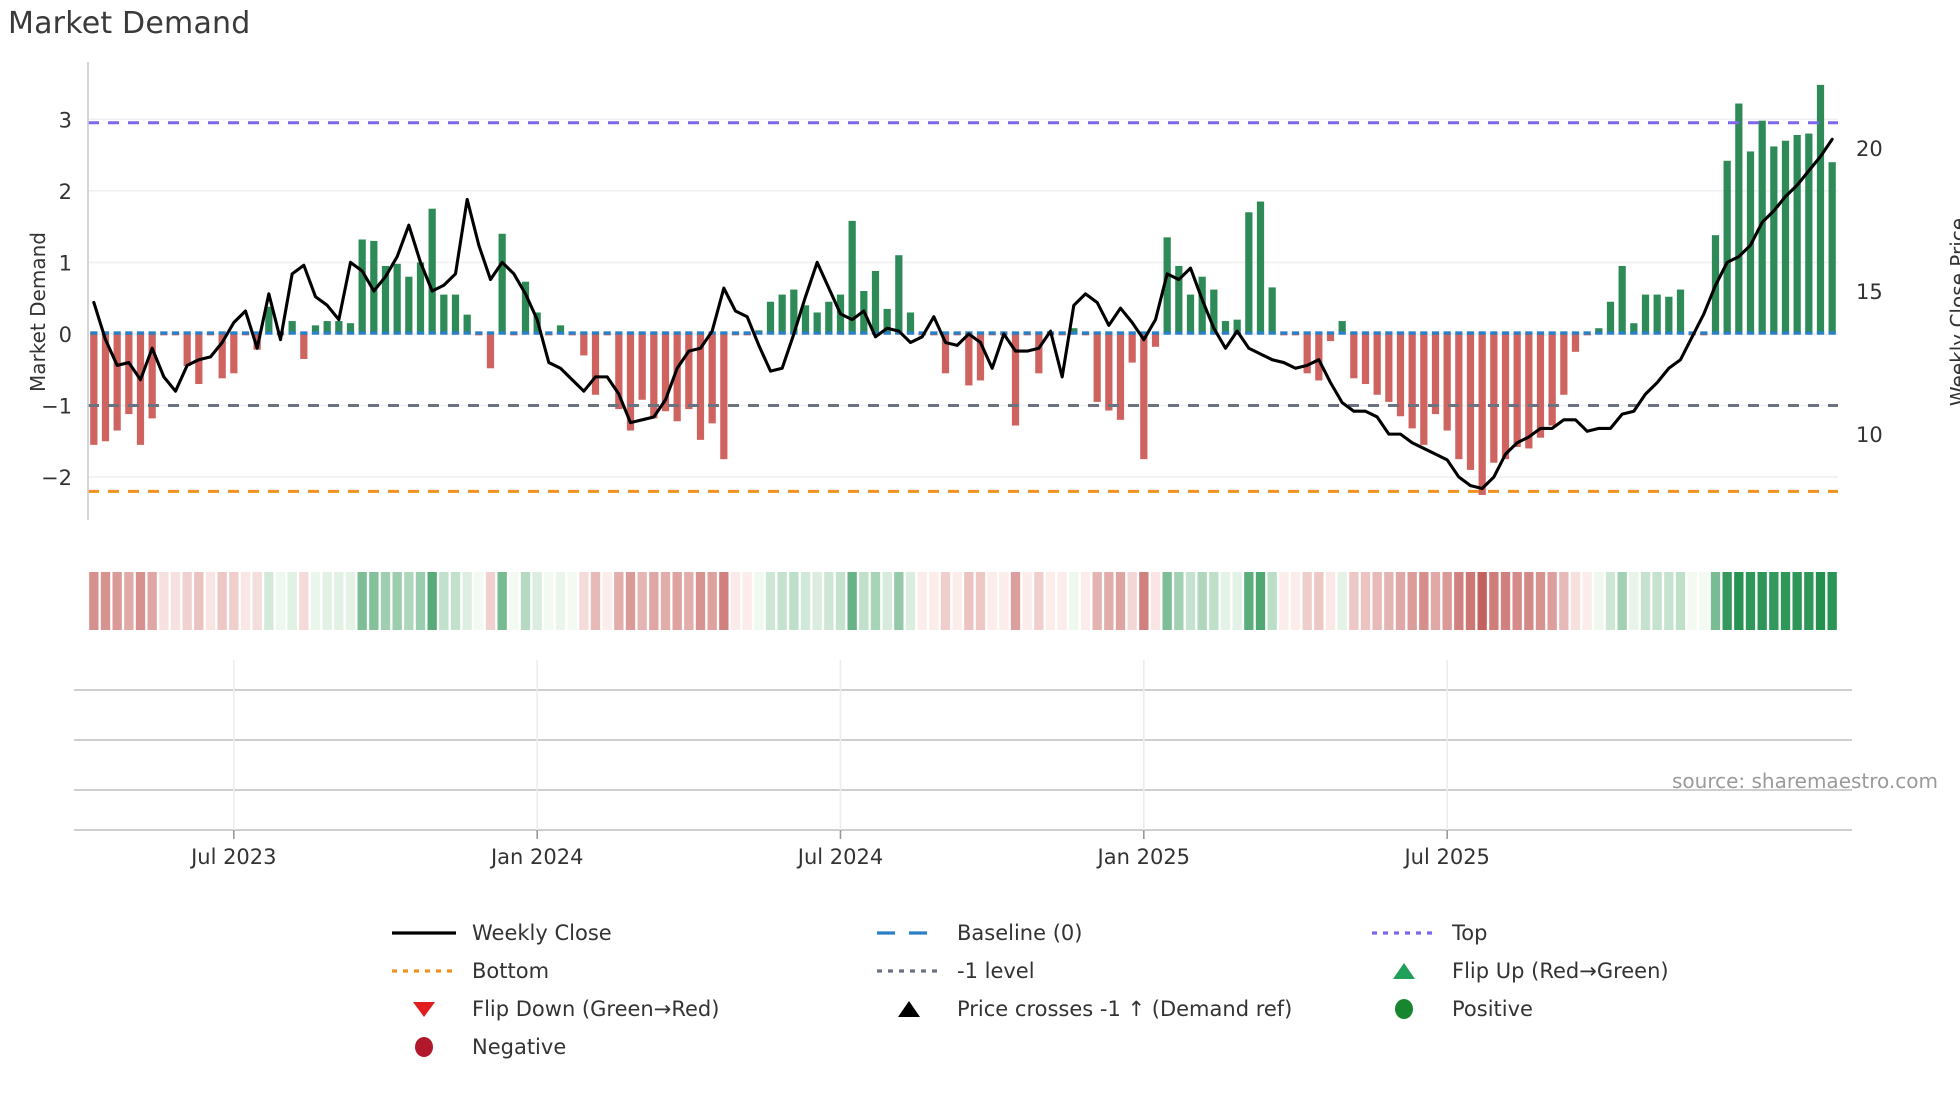  What do you see at coordinates (963, 601) in the screenshot?
I see `demand-heatmap-strip` at bounding box center [963, 601].